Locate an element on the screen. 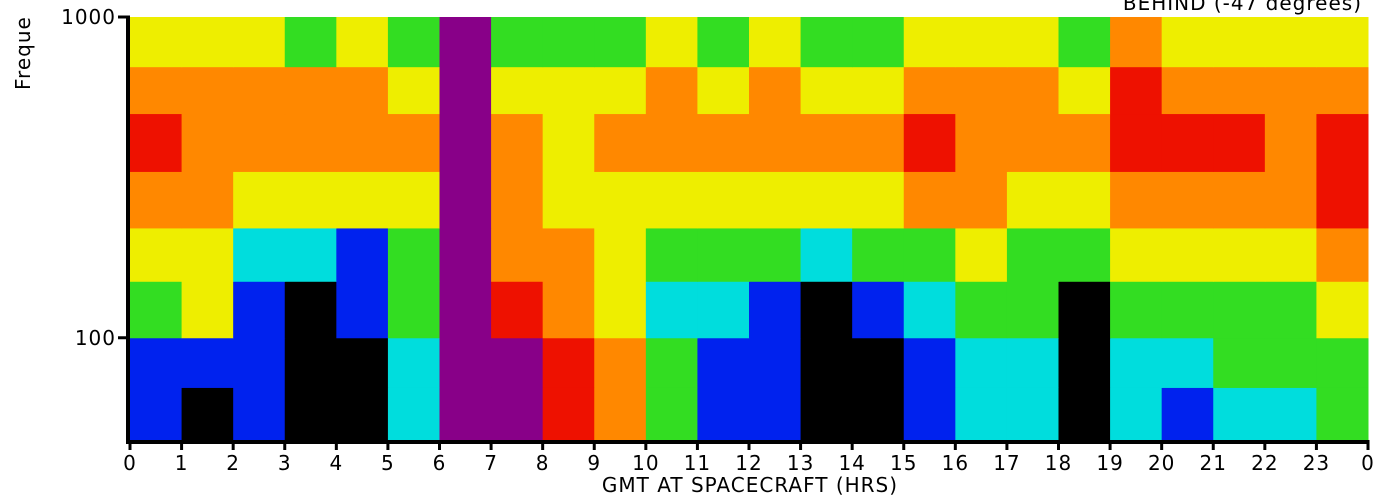 This screenshot has height=497, width=1382. x-tick-label: 0 is located at coordinates (130, 463).